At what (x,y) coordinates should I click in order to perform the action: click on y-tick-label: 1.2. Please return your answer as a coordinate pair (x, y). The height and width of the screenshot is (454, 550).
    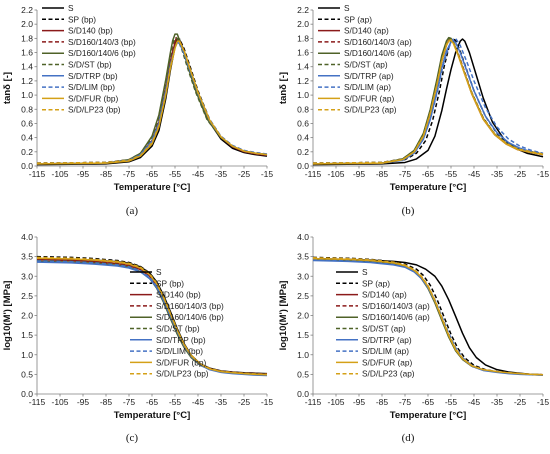
    Looking at the image, I should click on (303, 81).